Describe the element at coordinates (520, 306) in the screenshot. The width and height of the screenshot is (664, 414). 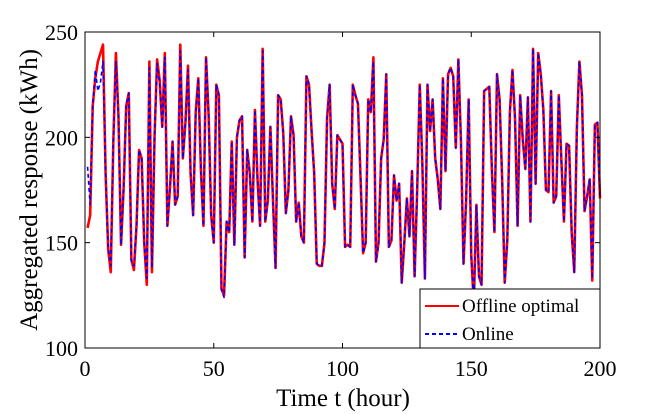
I see `legend-label-offline-optimal: Offline optimal` at that location.